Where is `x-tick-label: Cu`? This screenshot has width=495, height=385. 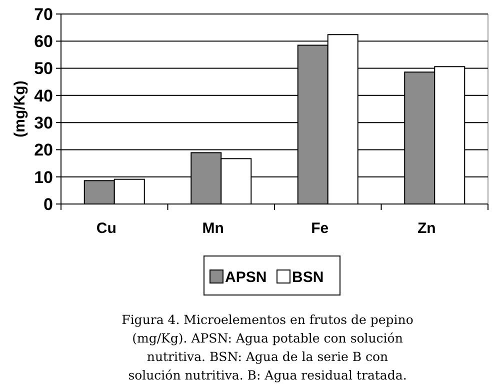 x-tick-label: Cu is located at coordinates (106, 228).